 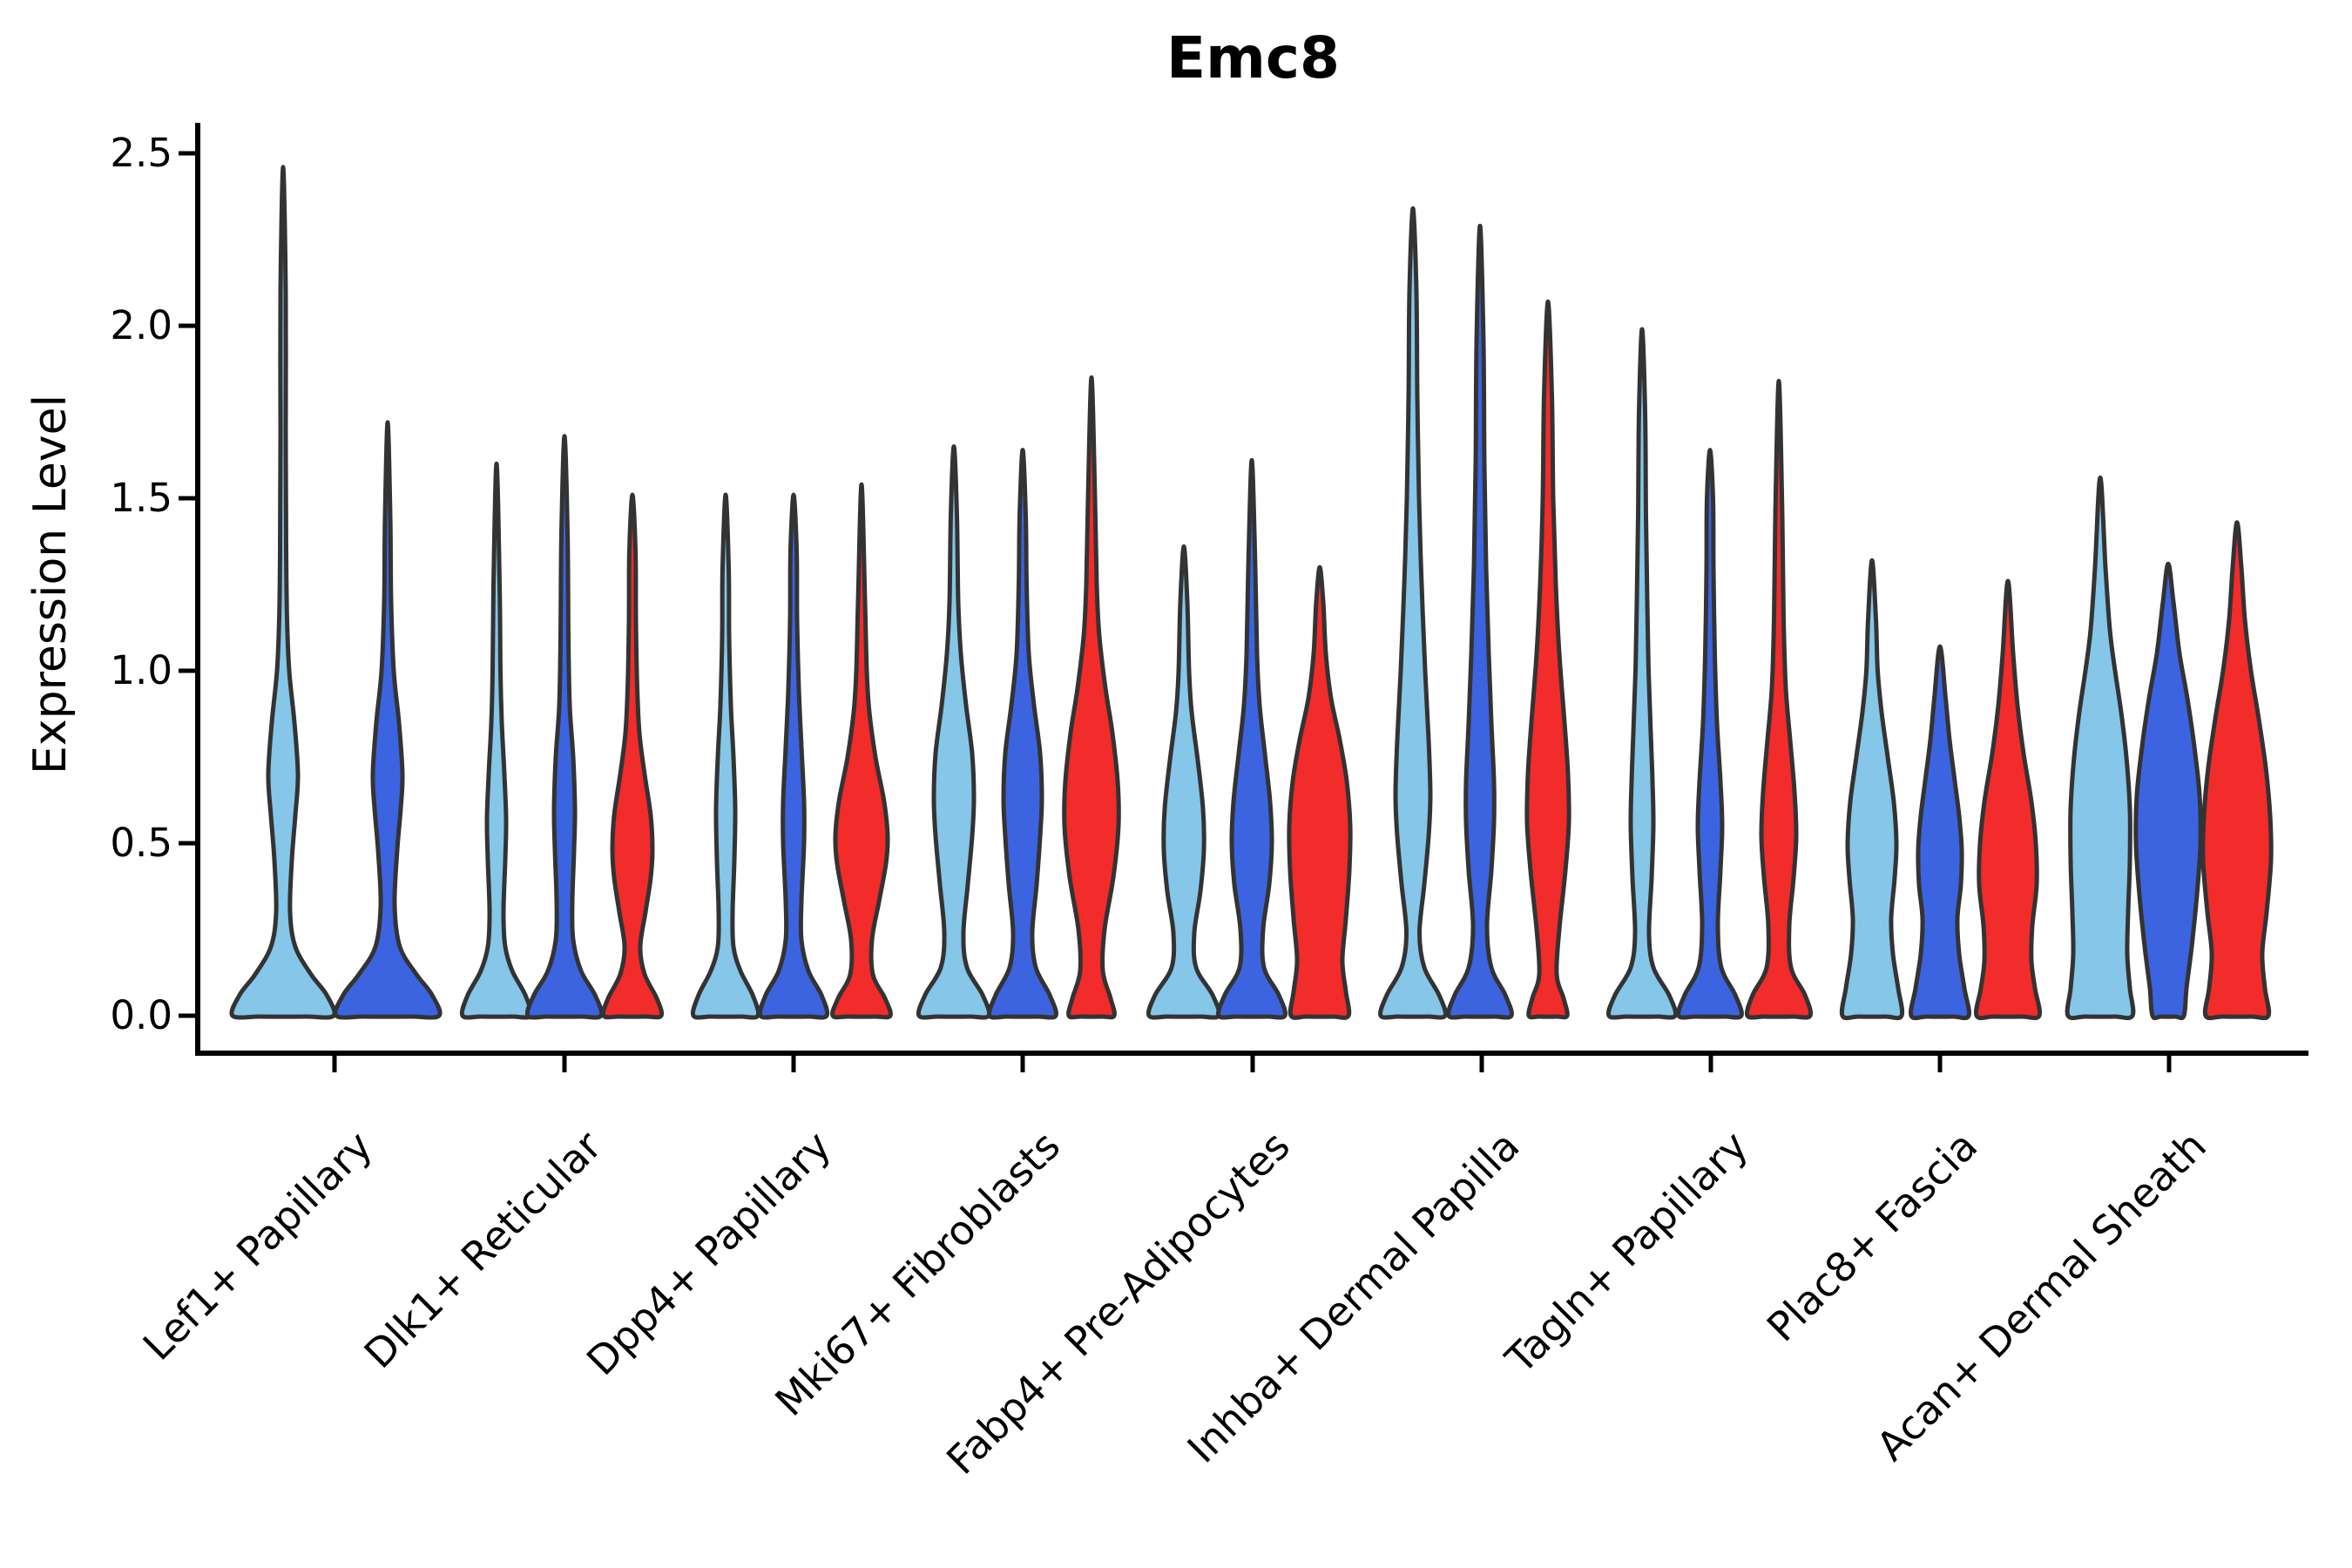 I want to click on y-tick-label: 2.0, so click(x=141, y=325).